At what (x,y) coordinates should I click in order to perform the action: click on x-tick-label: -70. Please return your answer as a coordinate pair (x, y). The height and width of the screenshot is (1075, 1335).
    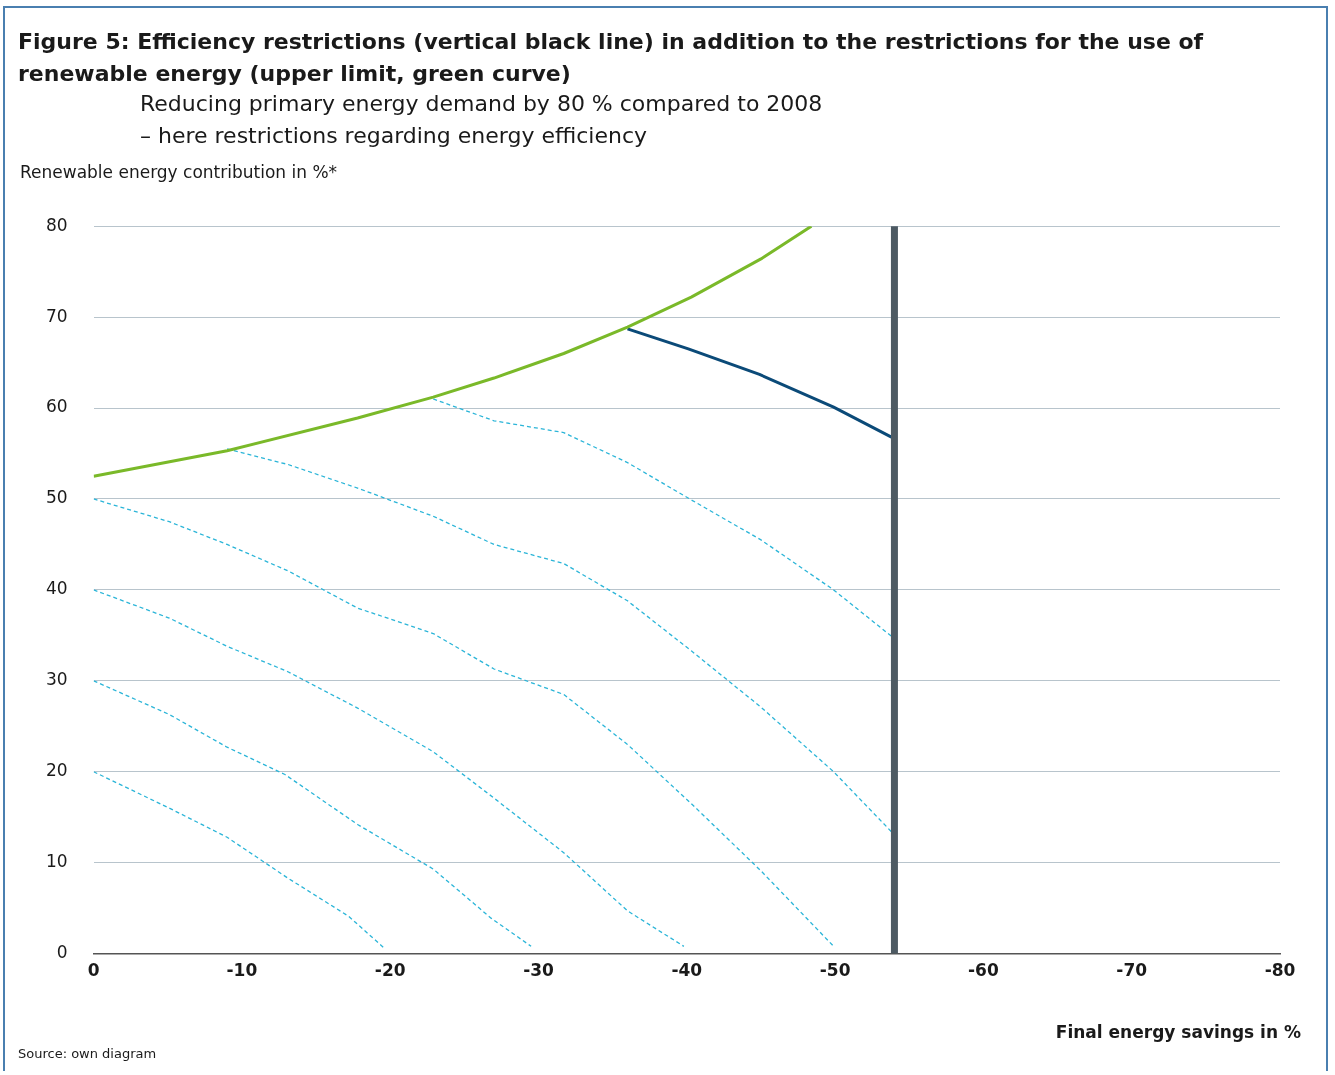
    Looking at the image, I should click on (1132, 970).